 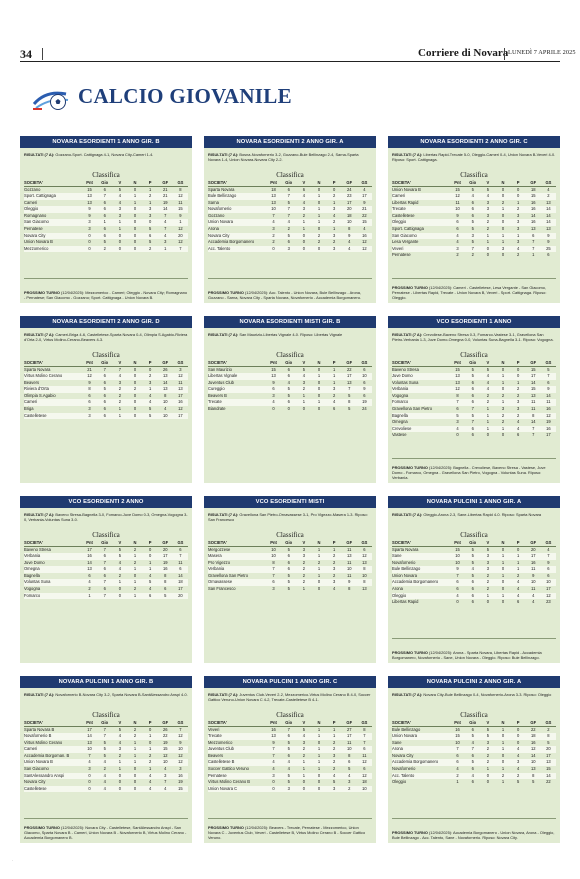 I want to click on team-name: Novara City, so click(x=237, y=236).